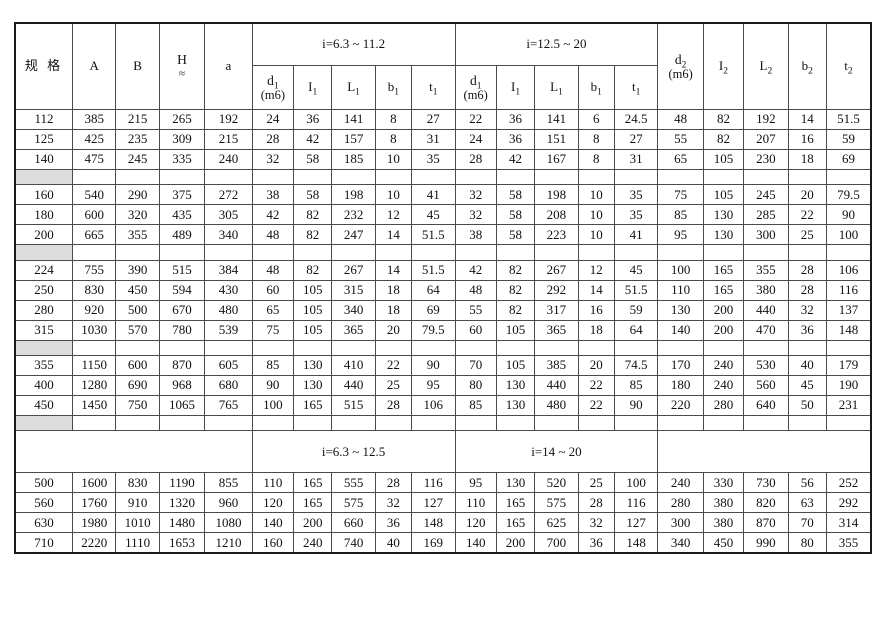  Describe the element at coordinates (94, 405) in the screenshot. I see `cell-value: 1450` at that location.